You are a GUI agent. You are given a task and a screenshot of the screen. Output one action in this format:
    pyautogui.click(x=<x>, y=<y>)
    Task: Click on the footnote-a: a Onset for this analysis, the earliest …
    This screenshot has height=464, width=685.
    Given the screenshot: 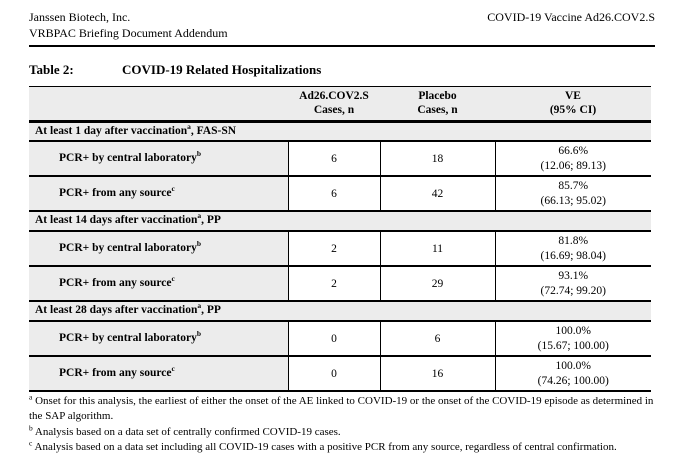 What is the action you would take?
    pyautogui.click(x=343, y=408)
    